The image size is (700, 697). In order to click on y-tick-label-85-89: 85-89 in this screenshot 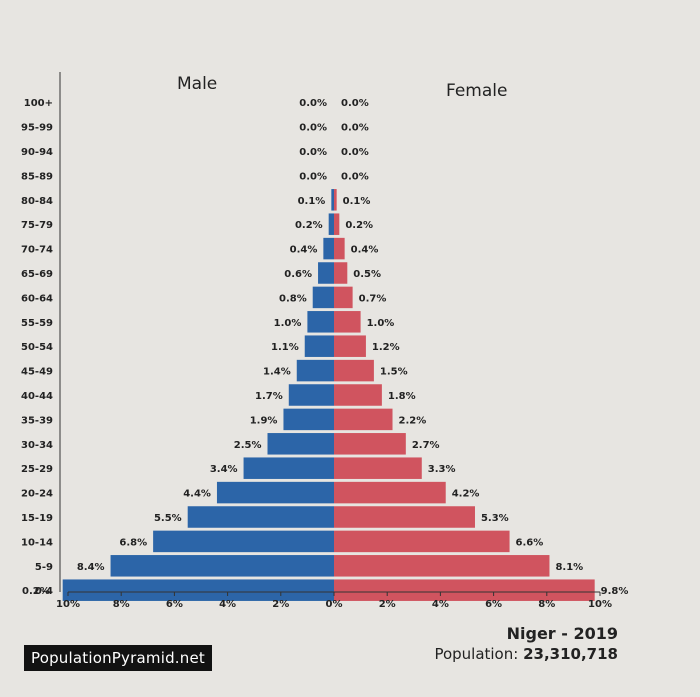, I will do `click(37, 176)`.